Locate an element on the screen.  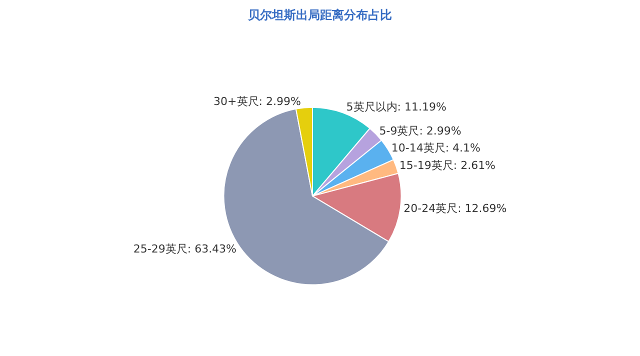
slice-label: 25-29英尺: 63.43% is located at coordinates (185, 249).